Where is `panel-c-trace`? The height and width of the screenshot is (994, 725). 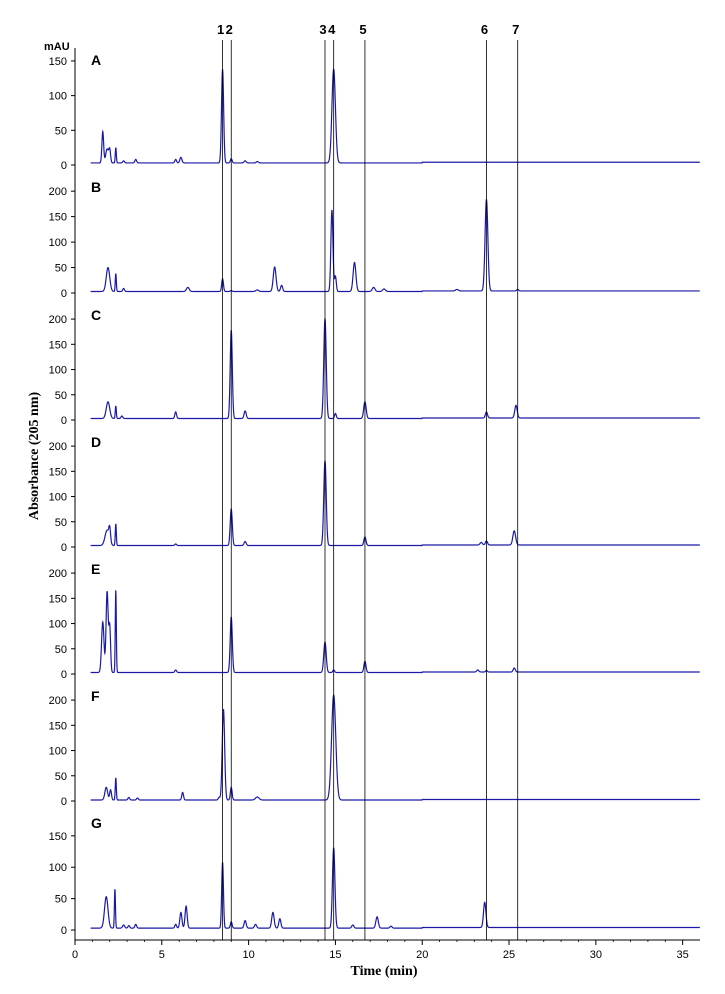 panel-c-trace is located at coordinates (395, 369).